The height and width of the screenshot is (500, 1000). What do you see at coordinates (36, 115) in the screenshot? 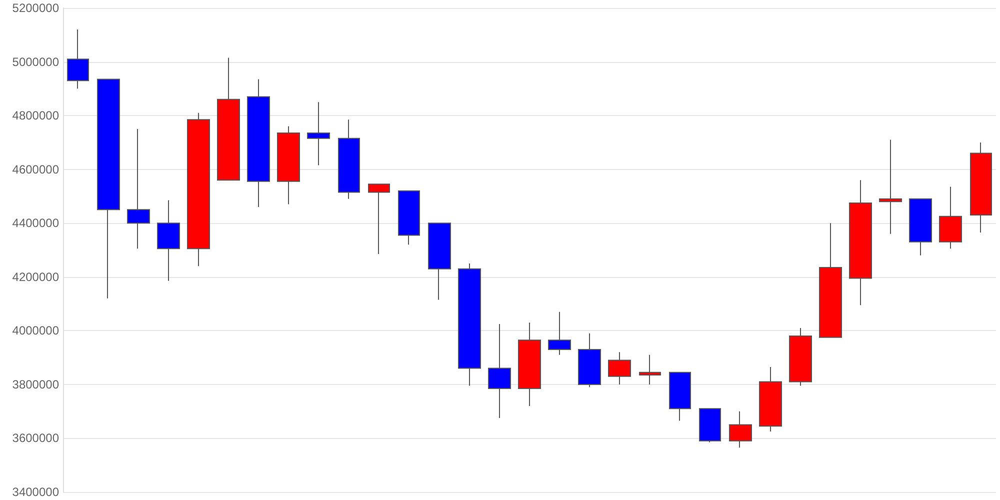
I see `y-tick-label: 4800000` at bounding box center [36, 115].